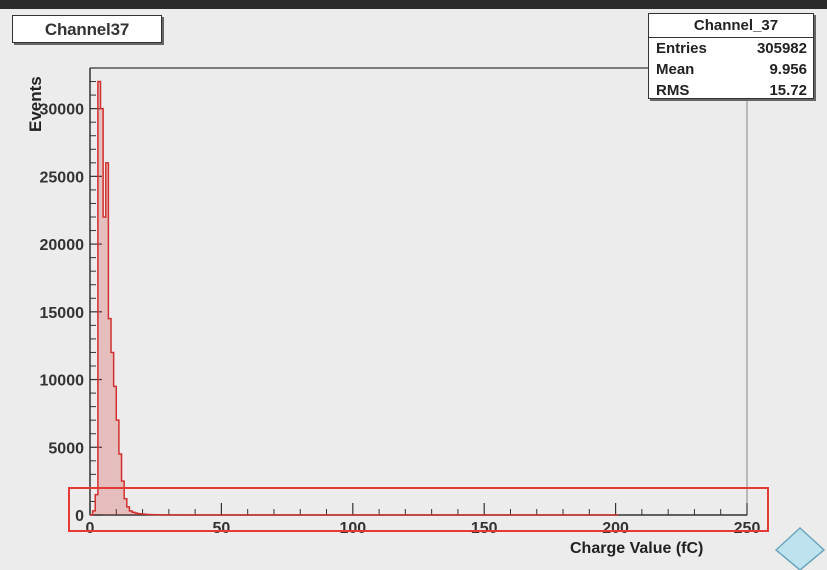 This screenshot has width=827, height=570. What do you see at coordinates (62, 245) in the screenshot?
I see `y-tick-label: 20000` at bounding box center [62, 245].